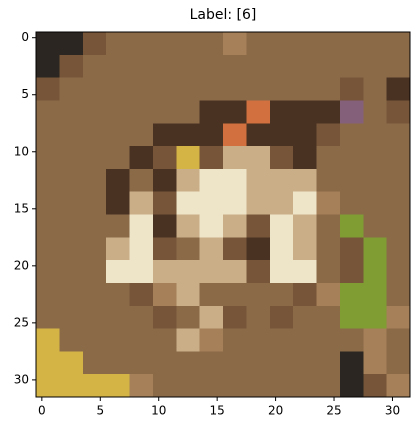 This screenshot has height=435, width=416. What do you see at coordinates (217, 411) in the screenshot?
I see `x-tick-label: 15` at bounding box center [217, 411].